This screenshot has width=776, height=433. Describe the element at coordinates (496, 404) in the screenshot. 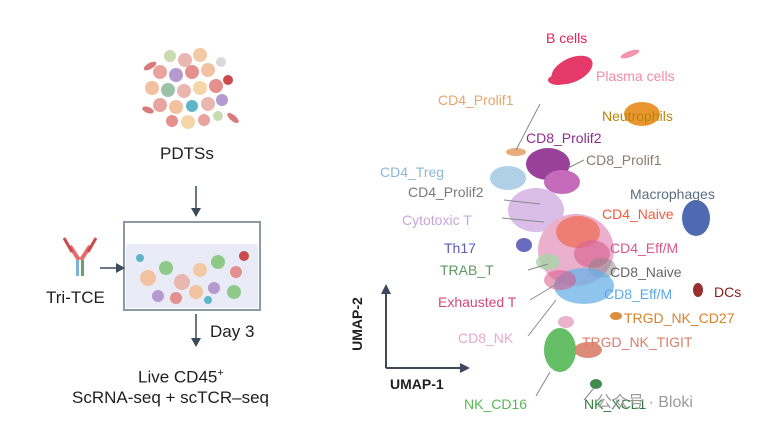

I see `label-nk-cd16: NK_CD16` at that location.